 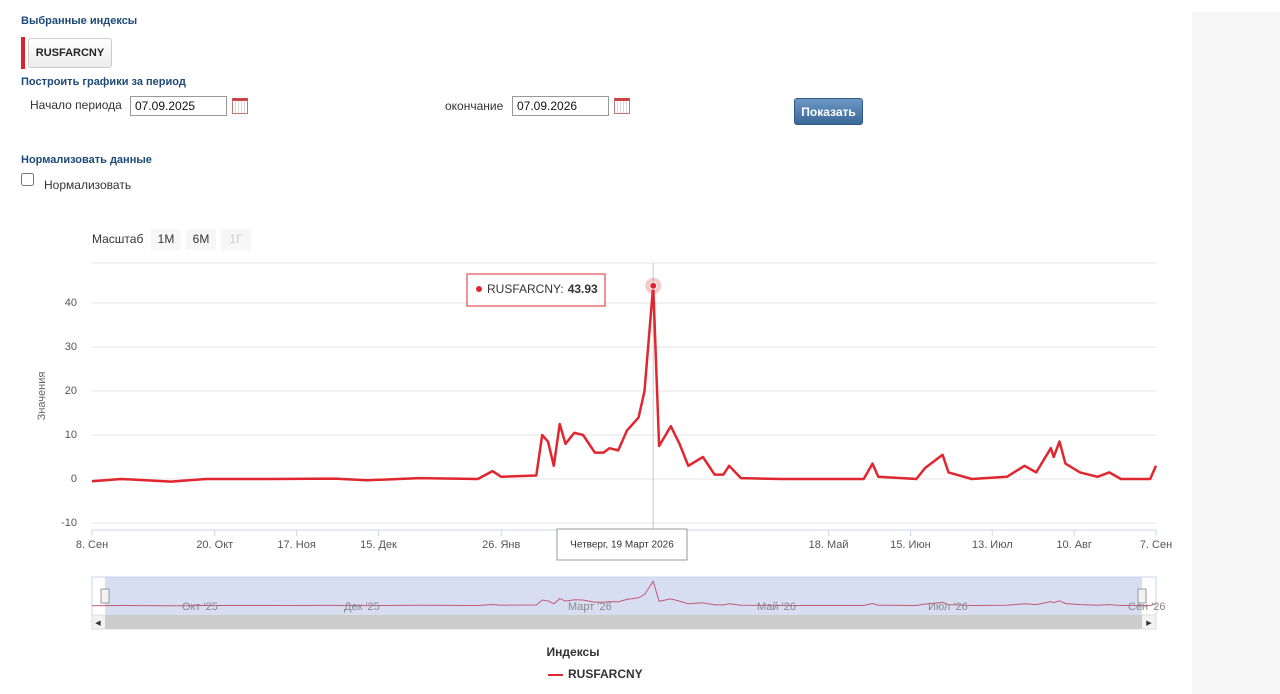 I want to click on scrollbar-arrow: ▶, so click(x=1149, y=623).